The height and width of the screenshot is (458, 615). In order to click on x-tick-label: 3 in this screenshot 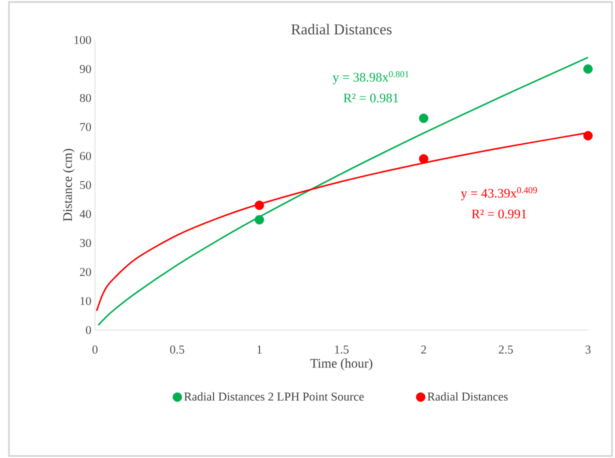, I will do `click(588, 350)`.